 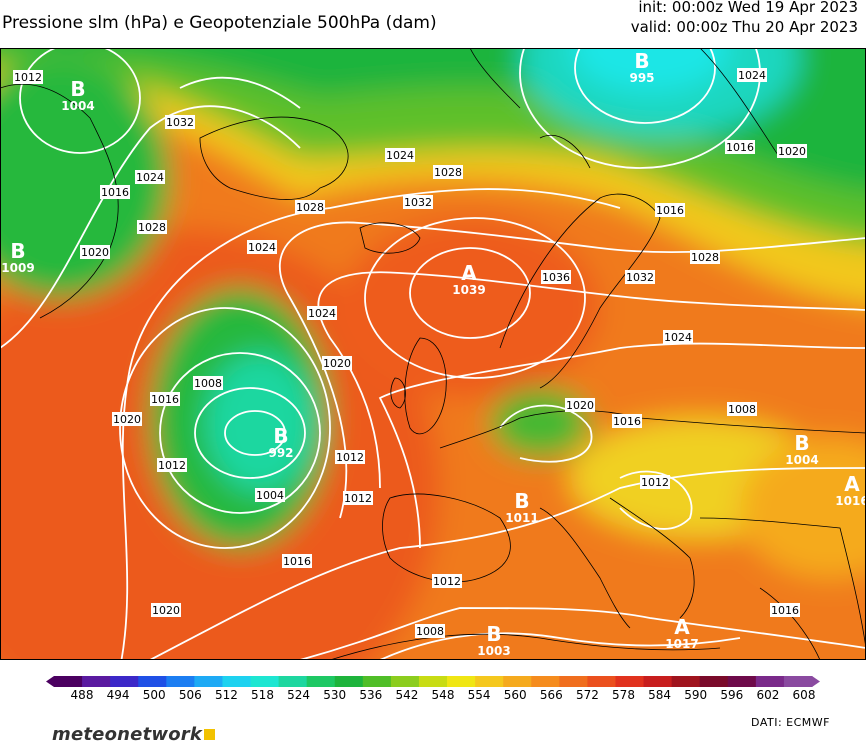 What do you see at coordinates (443, 695) in the screenshot?
I see `colorbar-tick-label: 548` at bounding box center [443, 695].